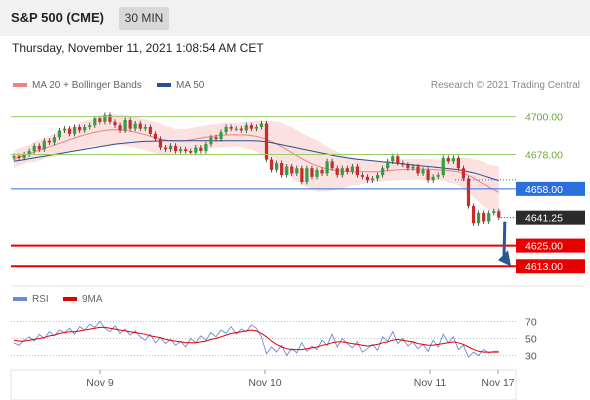 This screenshot has width=590, height=400. I want to click on time-axis-frame, so click(263, 384).